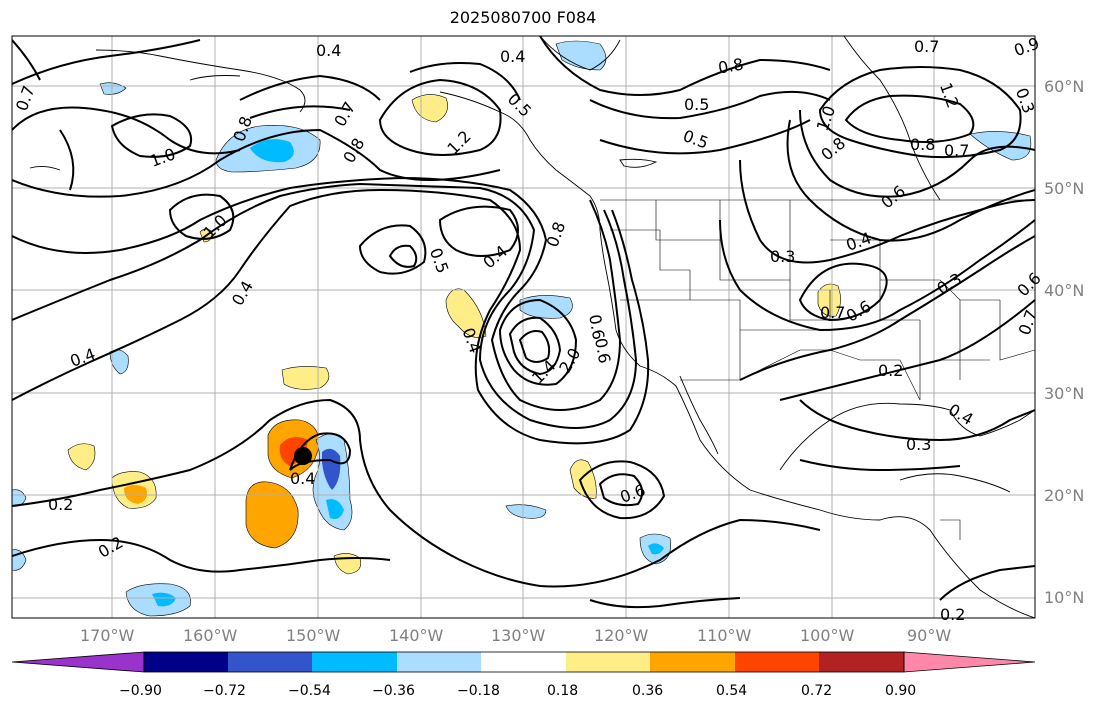  I want to click on lat-label: 40°N, so click(1064, 290).